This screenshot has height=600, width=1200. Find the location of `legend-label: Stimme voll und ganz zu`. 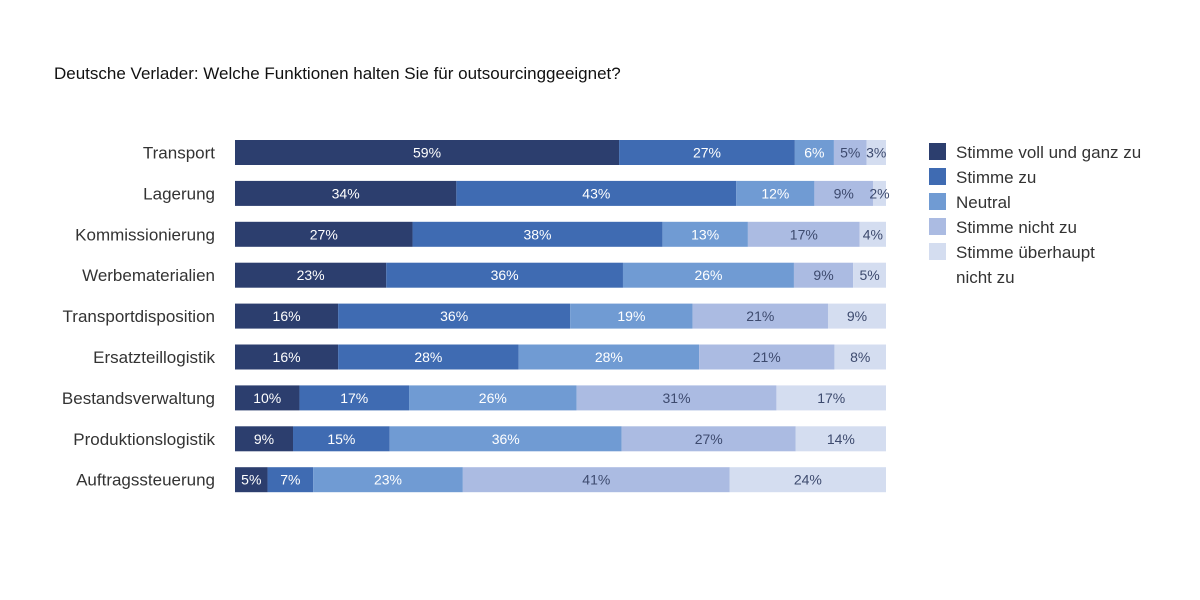

legend-label: Stimme voll und ganz zu is located at coordinates (1048, 152).